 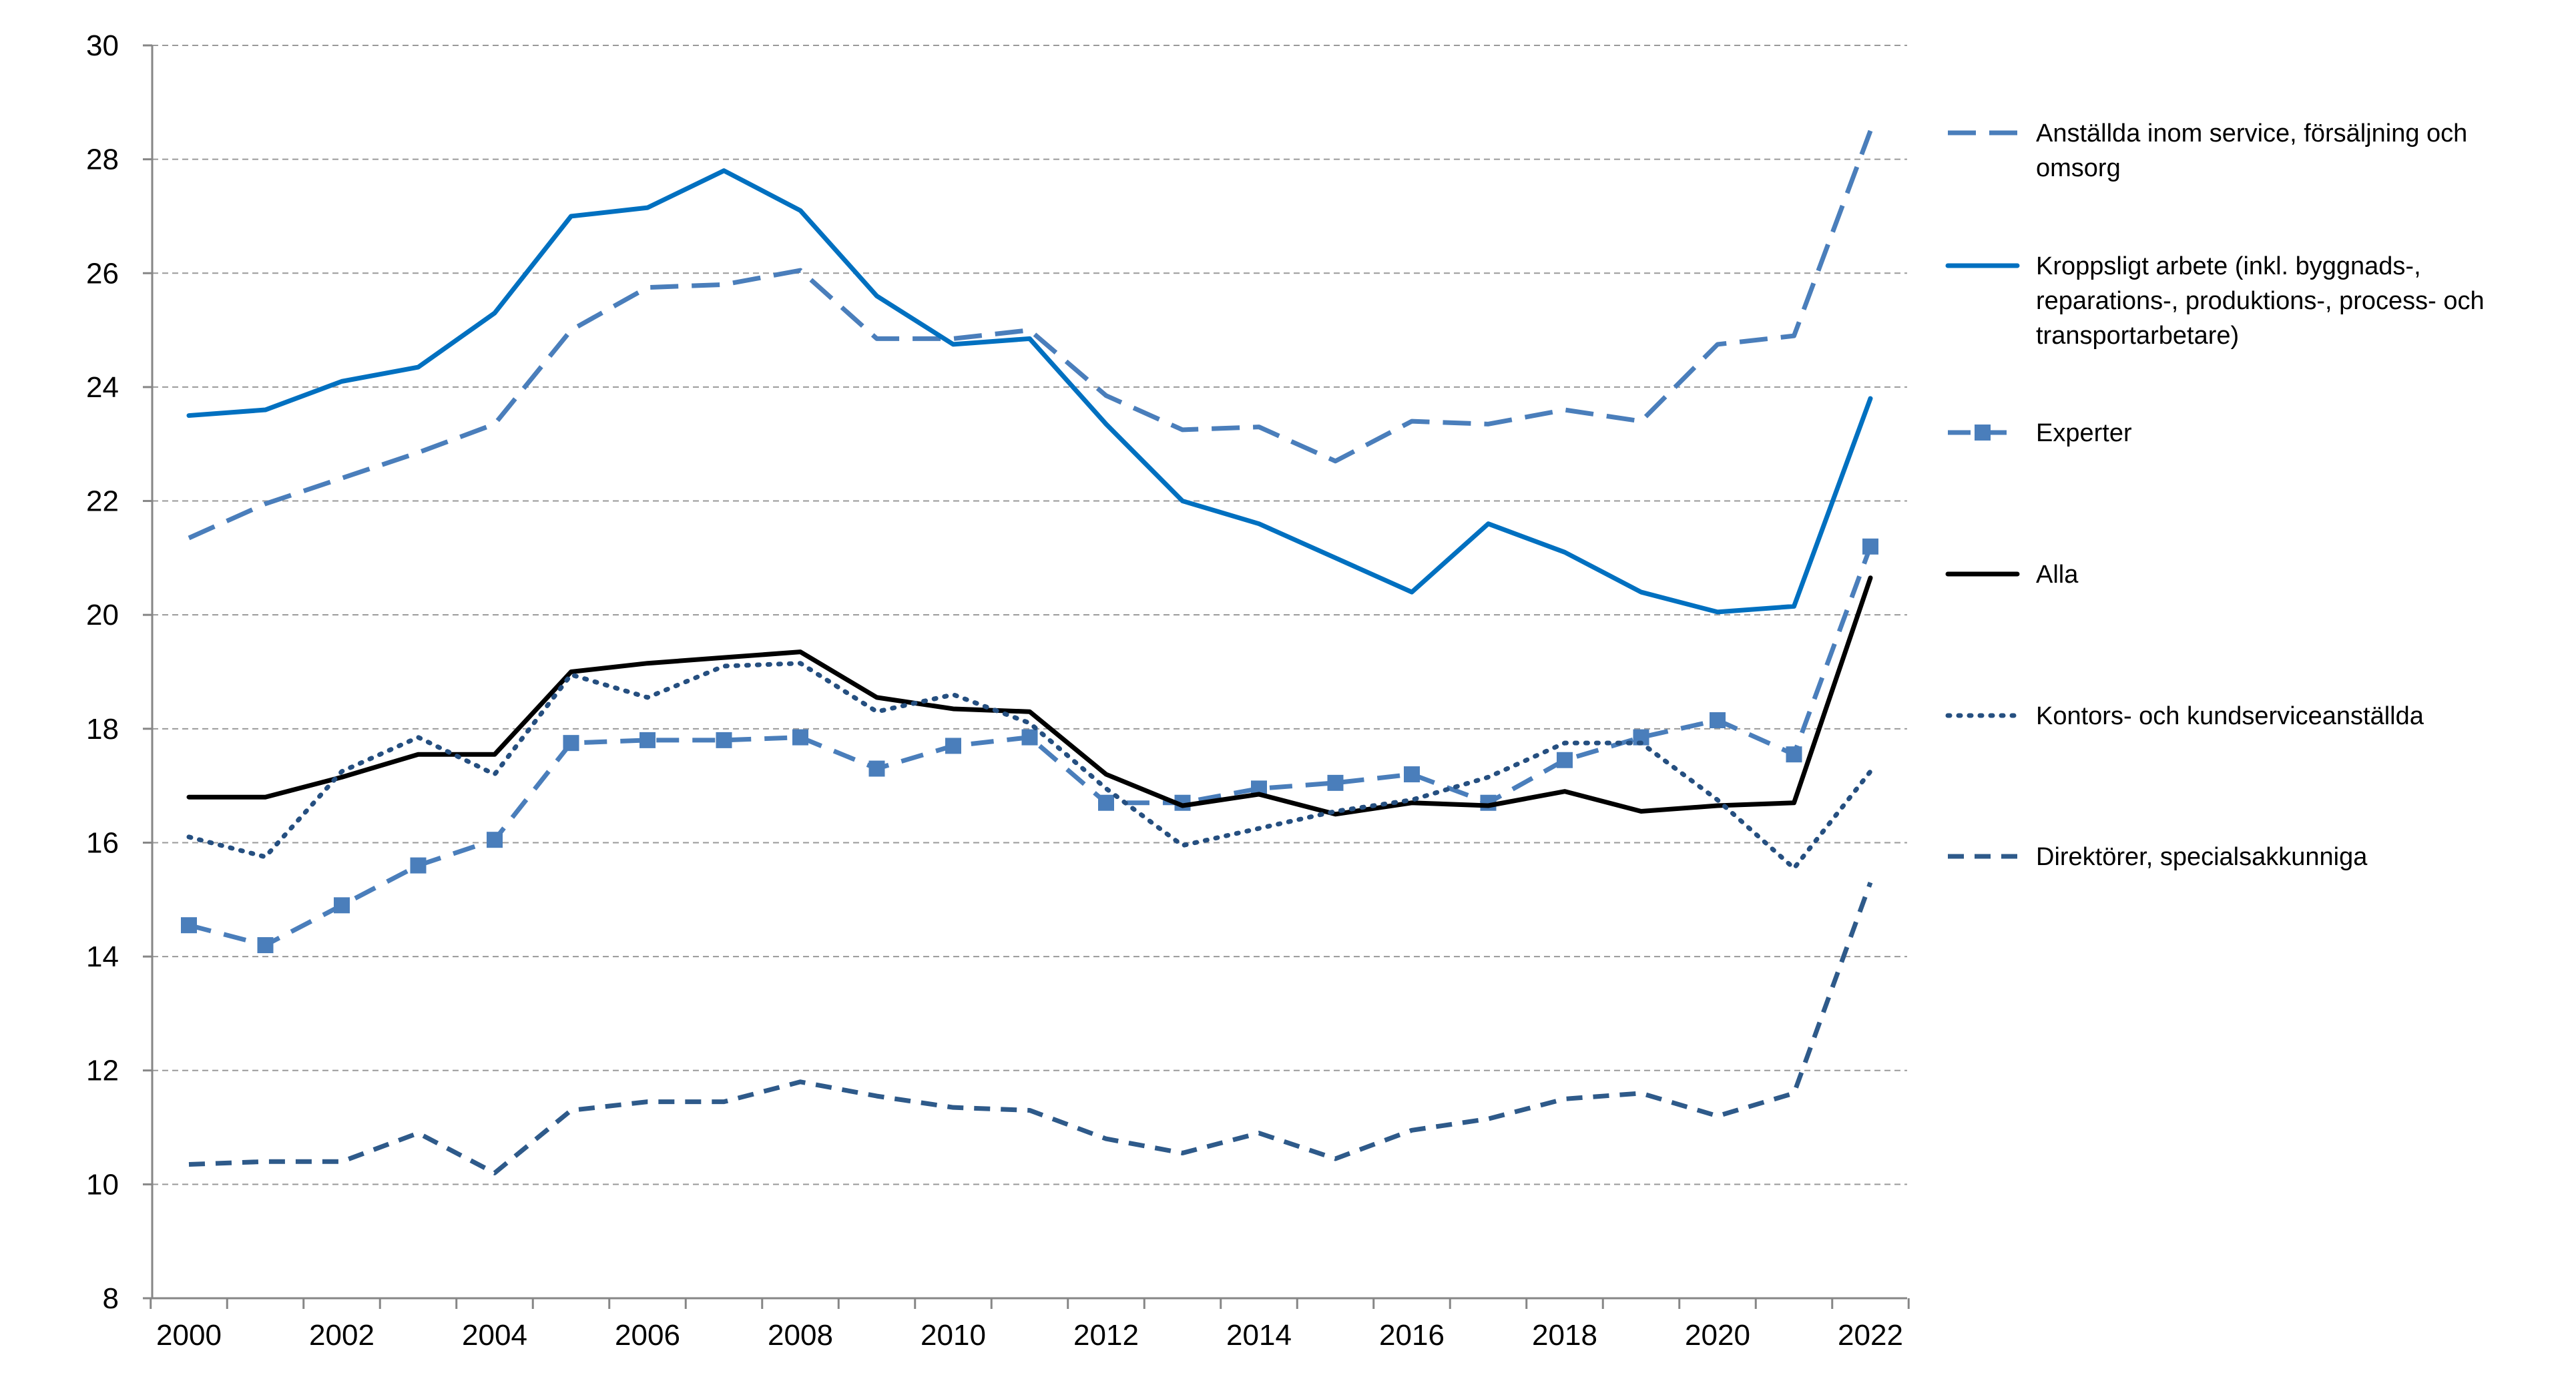 I want to click on y-tick-label: 16, so click(x=102, y=843).